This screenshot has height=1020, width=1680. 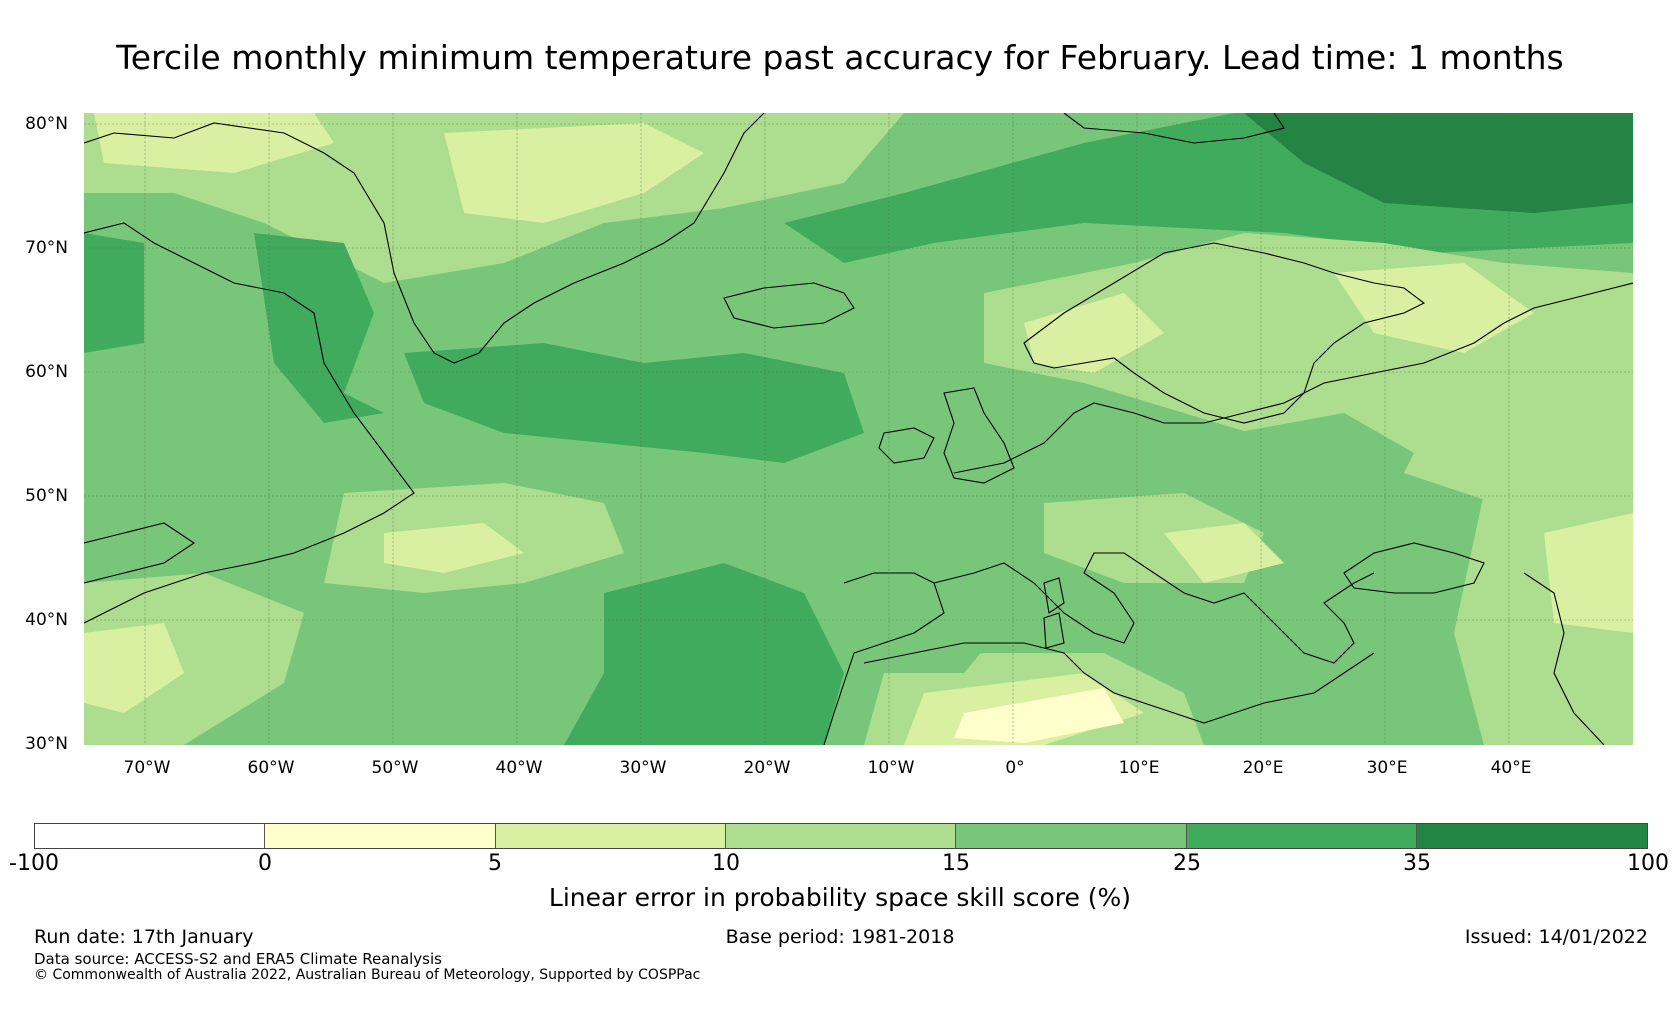 What do you see at coordinates (144, 937) in the screenshot?
I see `run-date: Run date: 17th January` at bounding box center [144, 937].